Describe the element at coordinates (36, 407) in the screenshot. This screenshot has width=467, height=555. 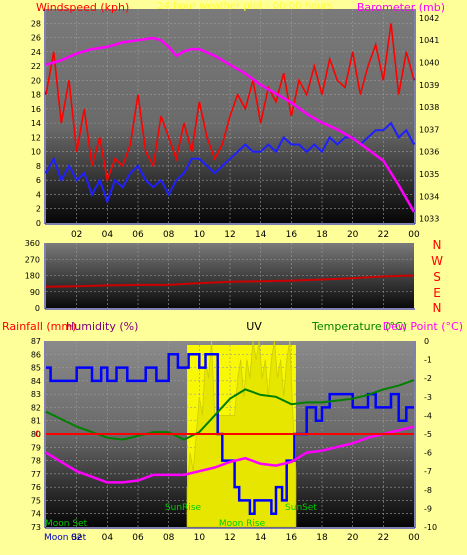
I see `humidity-y-tick-label: 82` at that location.